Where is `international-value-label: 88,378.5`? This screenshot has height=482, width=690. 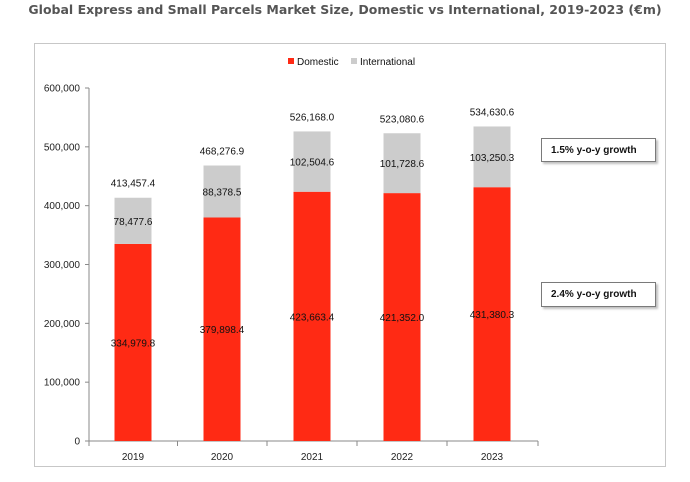 international-value-label: 88,378.5 is located at coordinates (222, 192).